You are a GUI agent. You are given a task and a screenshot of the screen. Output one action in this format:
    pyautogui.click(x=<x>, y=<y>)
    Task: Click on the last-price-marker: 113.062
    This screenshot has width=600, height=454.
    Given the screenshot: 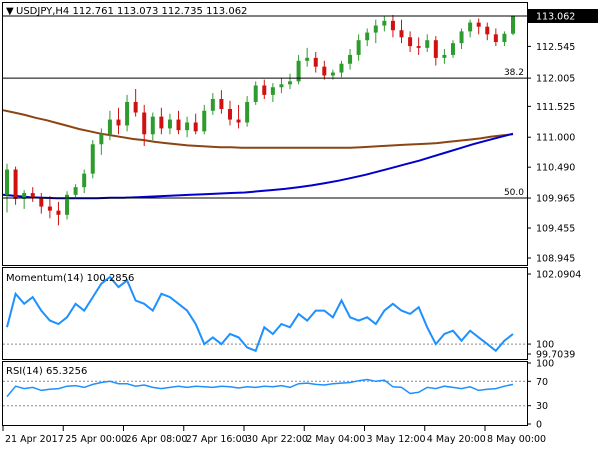 What is the action you would take?
    pyautogui.click(x=300, y=16)
    